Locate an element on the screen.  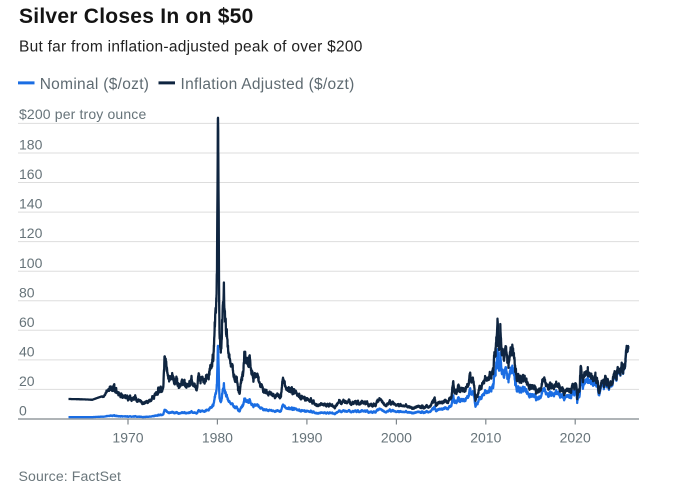
svg-text: 160 is located at coordinates (31, 174).